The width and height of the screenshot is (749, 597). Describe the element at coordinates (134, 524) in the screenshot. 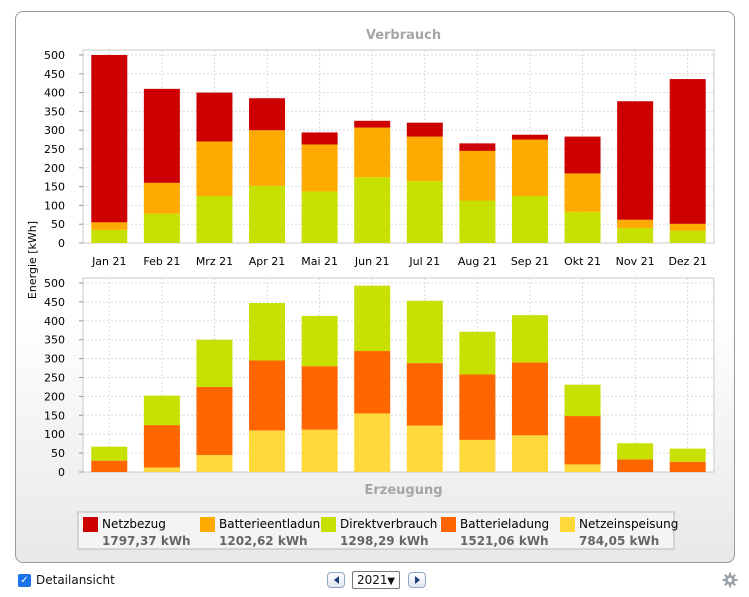

I see `legend-label: Netzbezug` at that location.